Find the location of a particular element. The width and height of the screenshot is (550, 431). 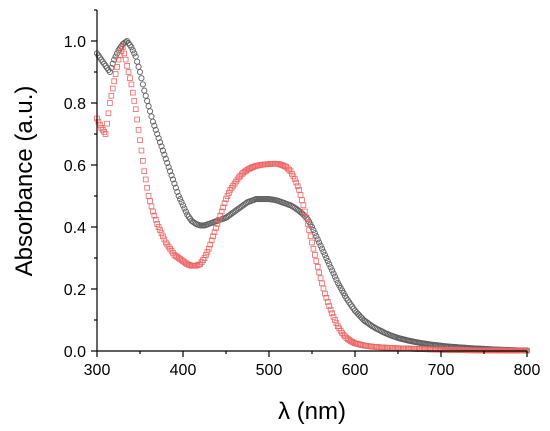

x-axis-title: λ (nm) is located at coordinates (312, 411).